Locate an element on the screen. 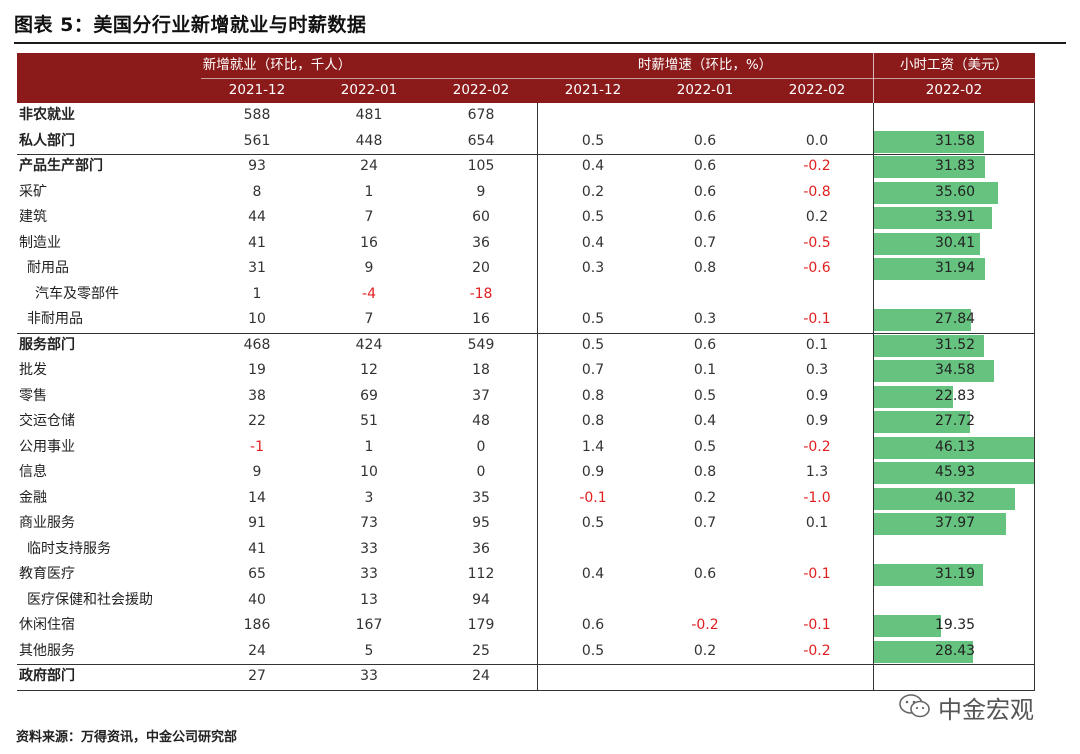 The width and height of the screenshot is (1080, 754). table-row: 医疗保健和社会援助 40 13 94 is located at coordinates (526, 601).